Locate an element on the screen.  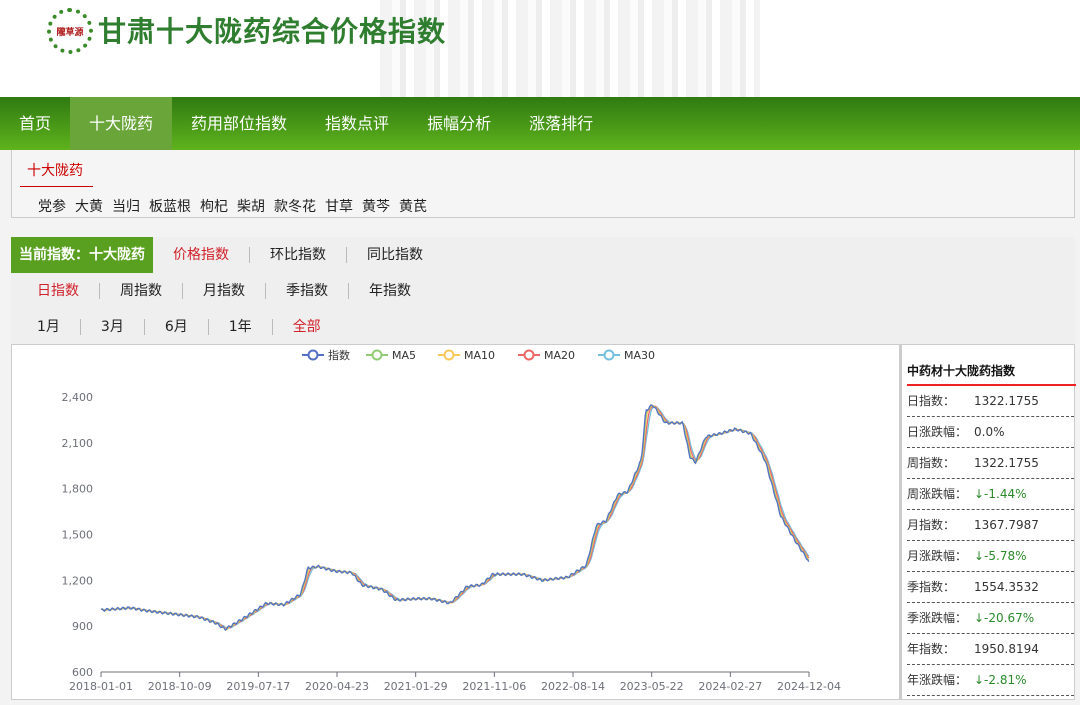
y-tick-label: 1,800 is located at coordinates (78, 489).